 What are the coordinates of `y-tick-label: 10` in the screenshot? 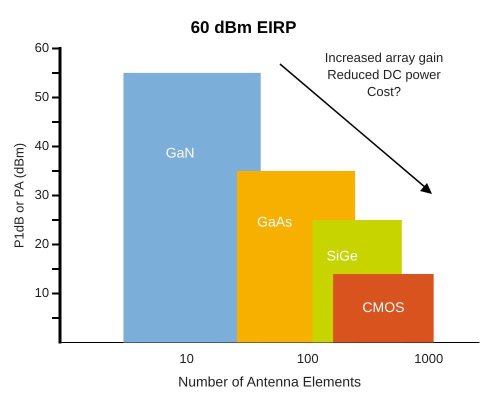 It's located at (42, 292).